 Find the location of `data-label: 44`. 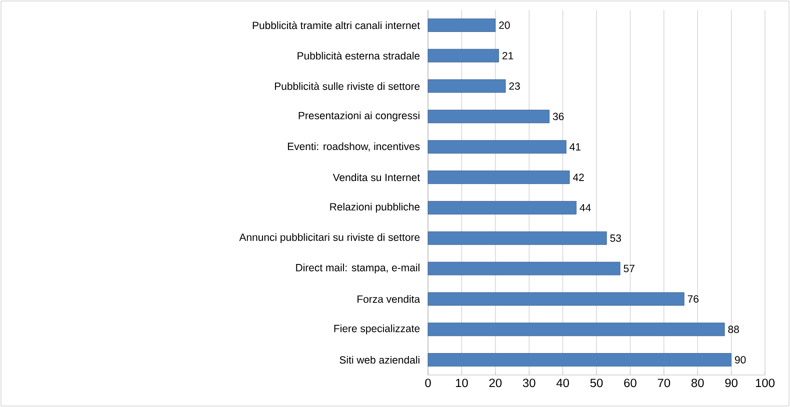

data-label: 44 is located at coordinates (585, 208).